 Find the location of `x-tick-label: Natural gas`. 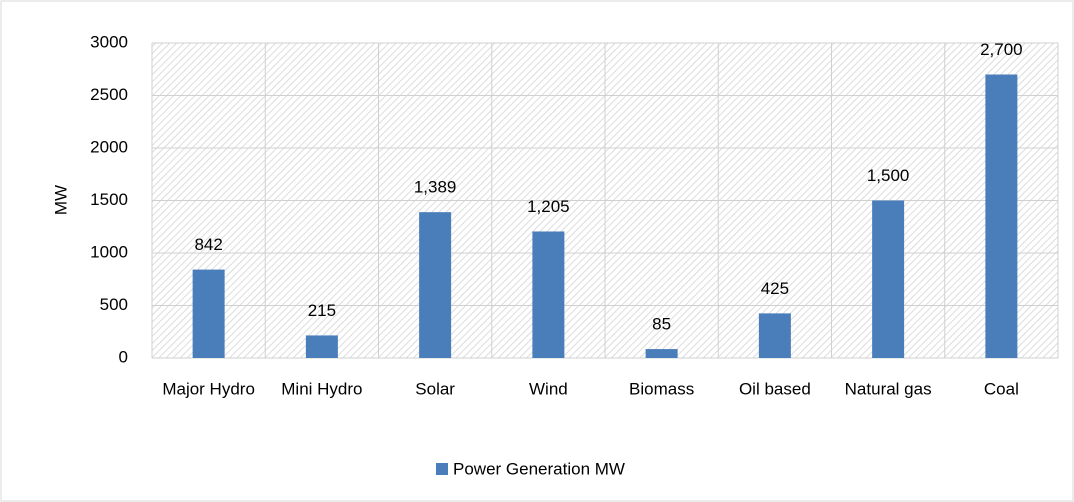

x-tick-label: Natural gas is located at coordinates (888, 388).